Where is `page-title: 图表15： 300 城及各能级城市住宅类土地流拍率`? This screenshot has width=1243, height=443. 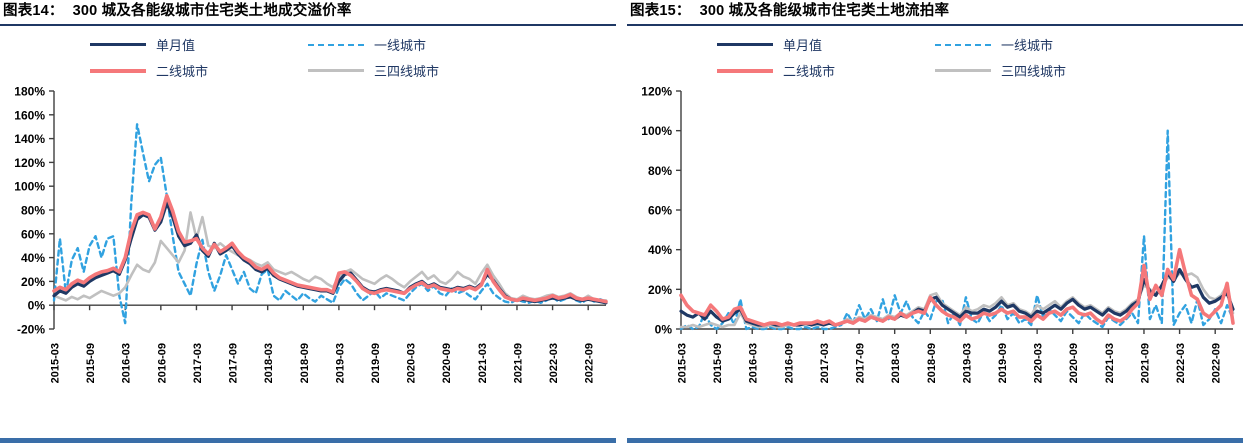 page-title: 图表15： 300 城及各能级城市住宅类土地流拍率 is located at coordinates (935, 11).